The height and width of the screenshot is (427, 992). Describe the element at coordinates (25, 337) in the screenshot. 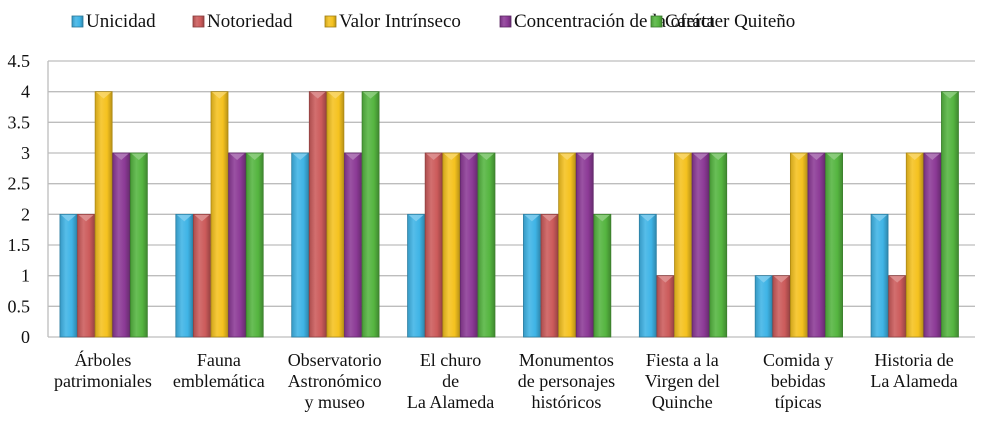

I see `y-tick-label: 0` at that location.